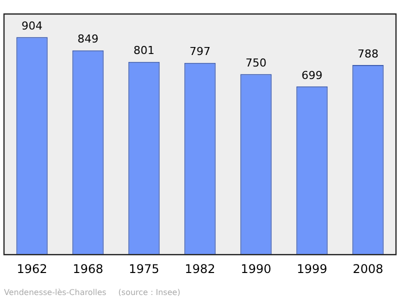 This screenshot has height=299, width=400. I want to click on x-tick-label: 2008, so click(368, 269).